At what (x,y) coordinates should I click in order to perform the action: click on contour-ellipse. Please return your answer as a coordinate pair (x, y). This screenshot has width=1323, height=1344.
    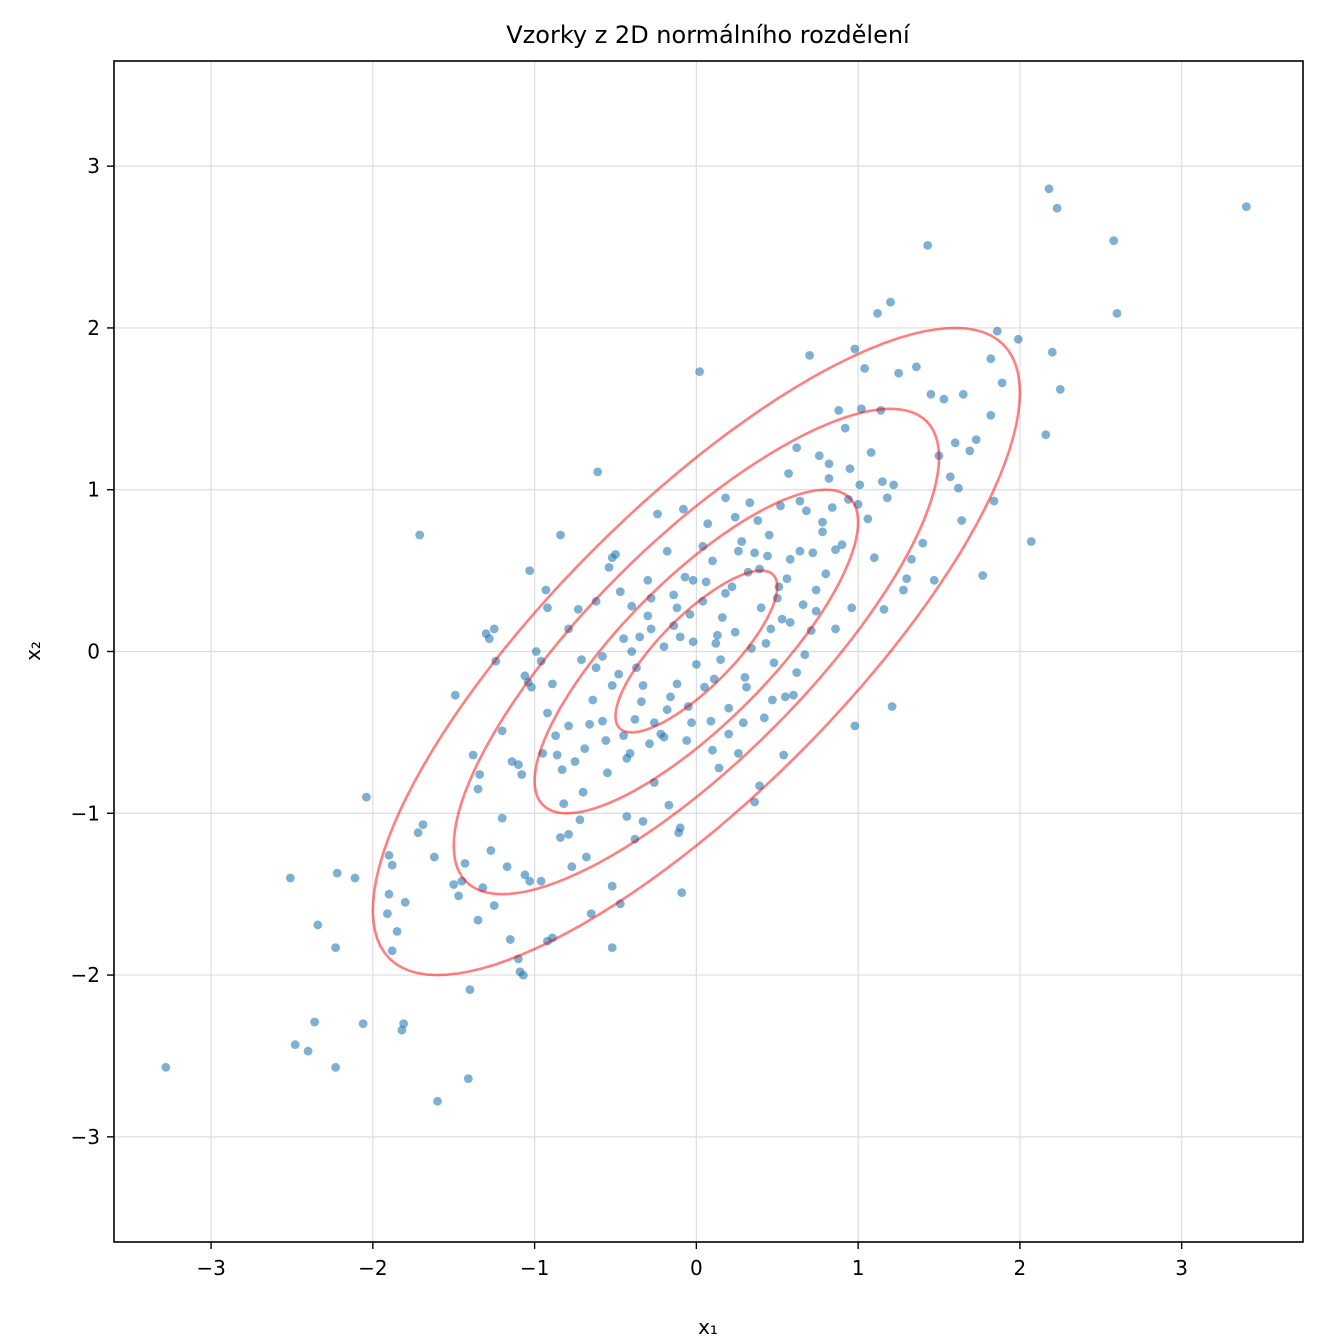
    Looking at the image, I should click on (696, 651).